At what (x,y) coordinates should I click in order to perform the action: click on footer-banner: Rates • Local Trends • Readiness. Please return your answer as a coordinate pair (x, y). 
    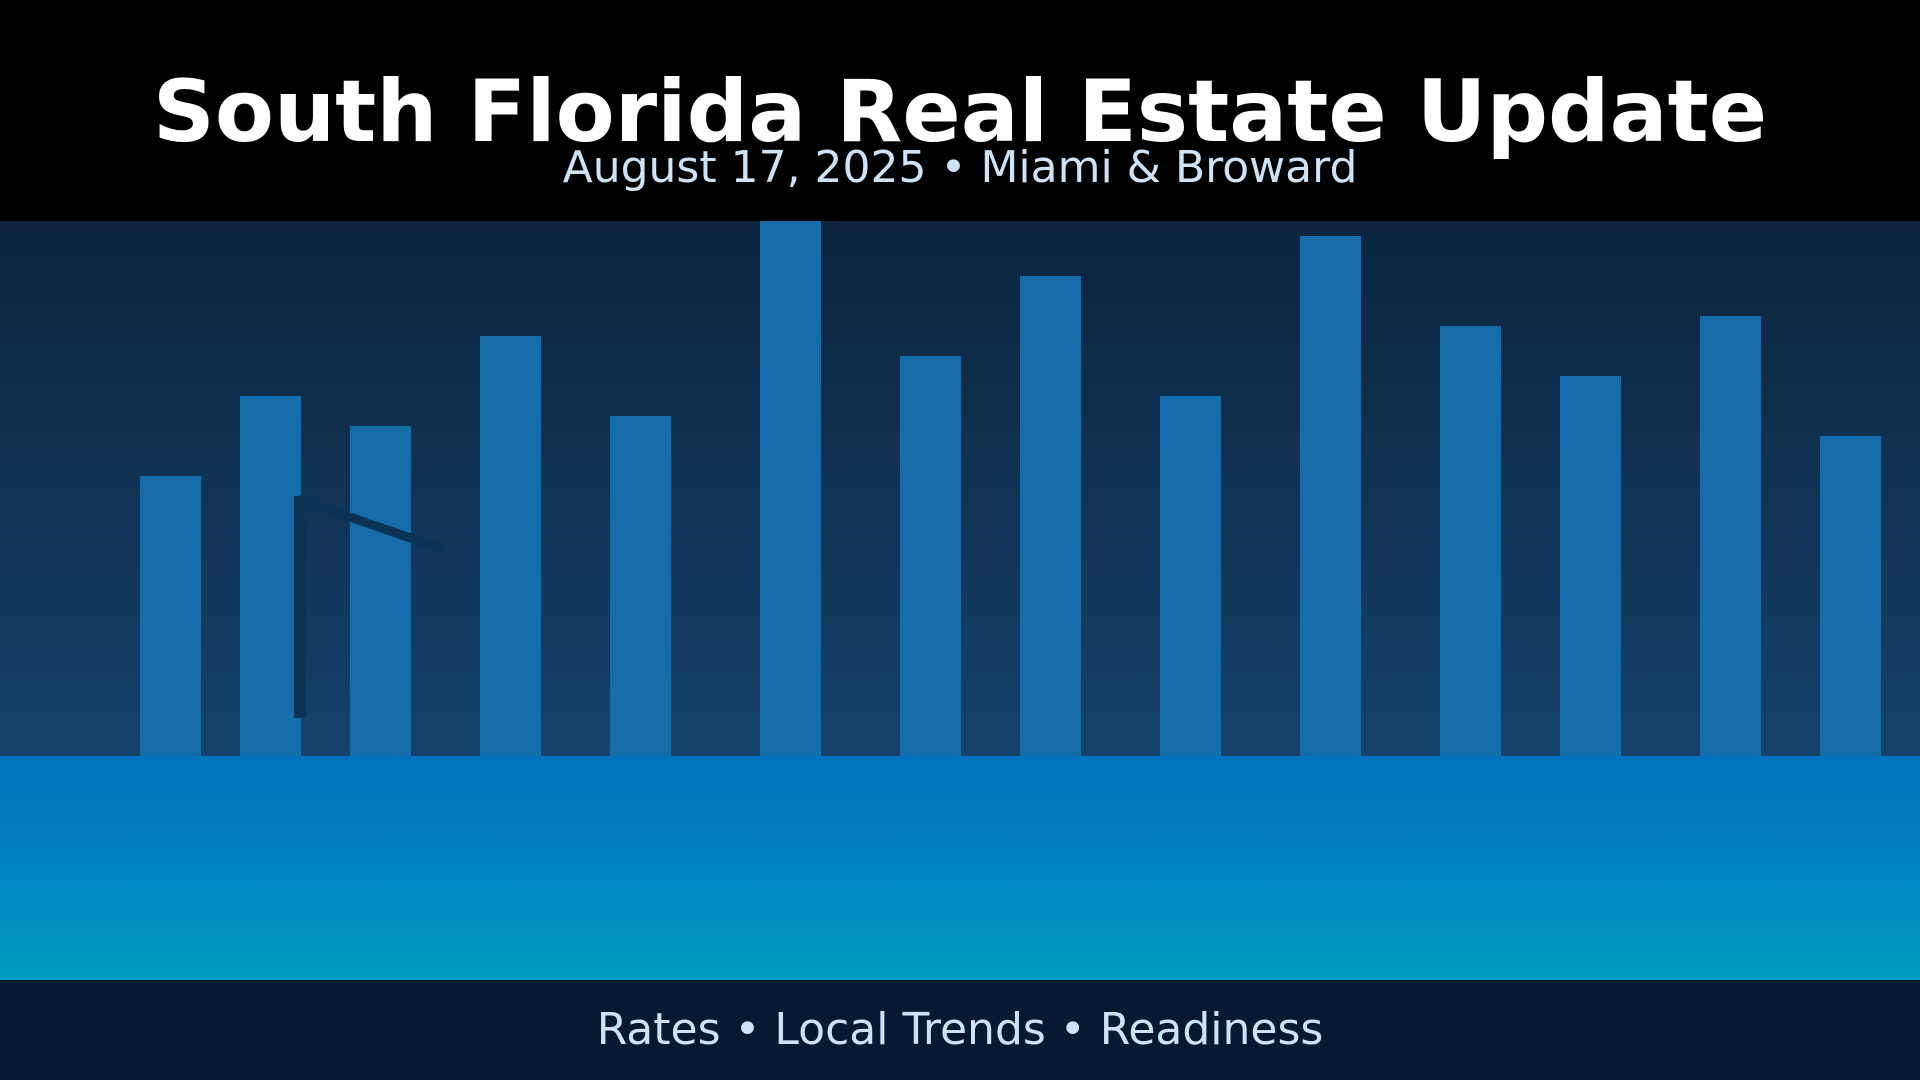
    Looking at the image, I should click on (960, 1030).